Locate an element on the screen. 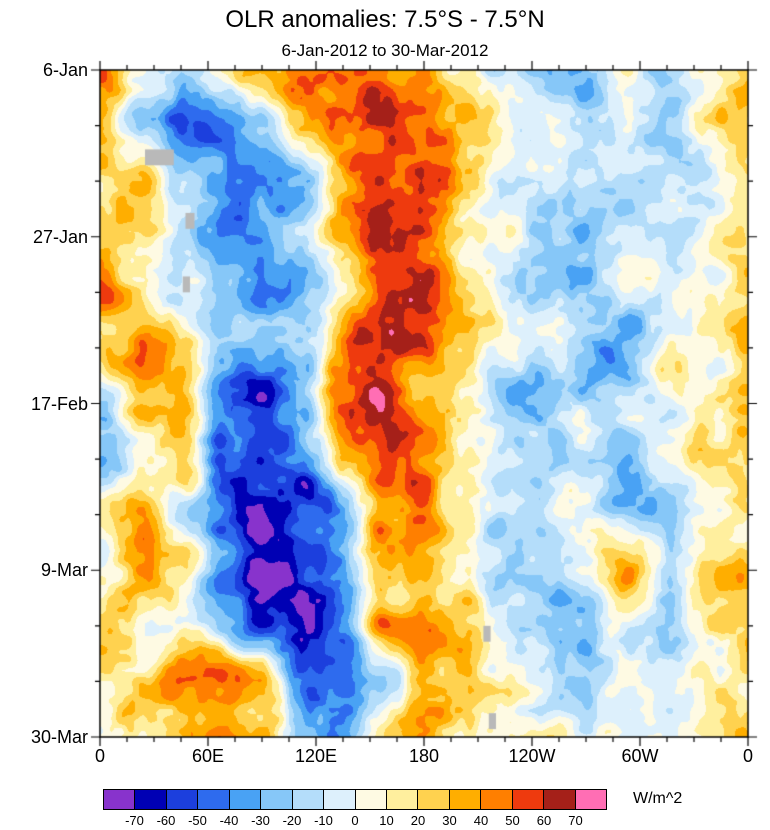 This screenshot has width=770, height=830. colorbar-tick-label: 60 is located at coordinates (544, 820).